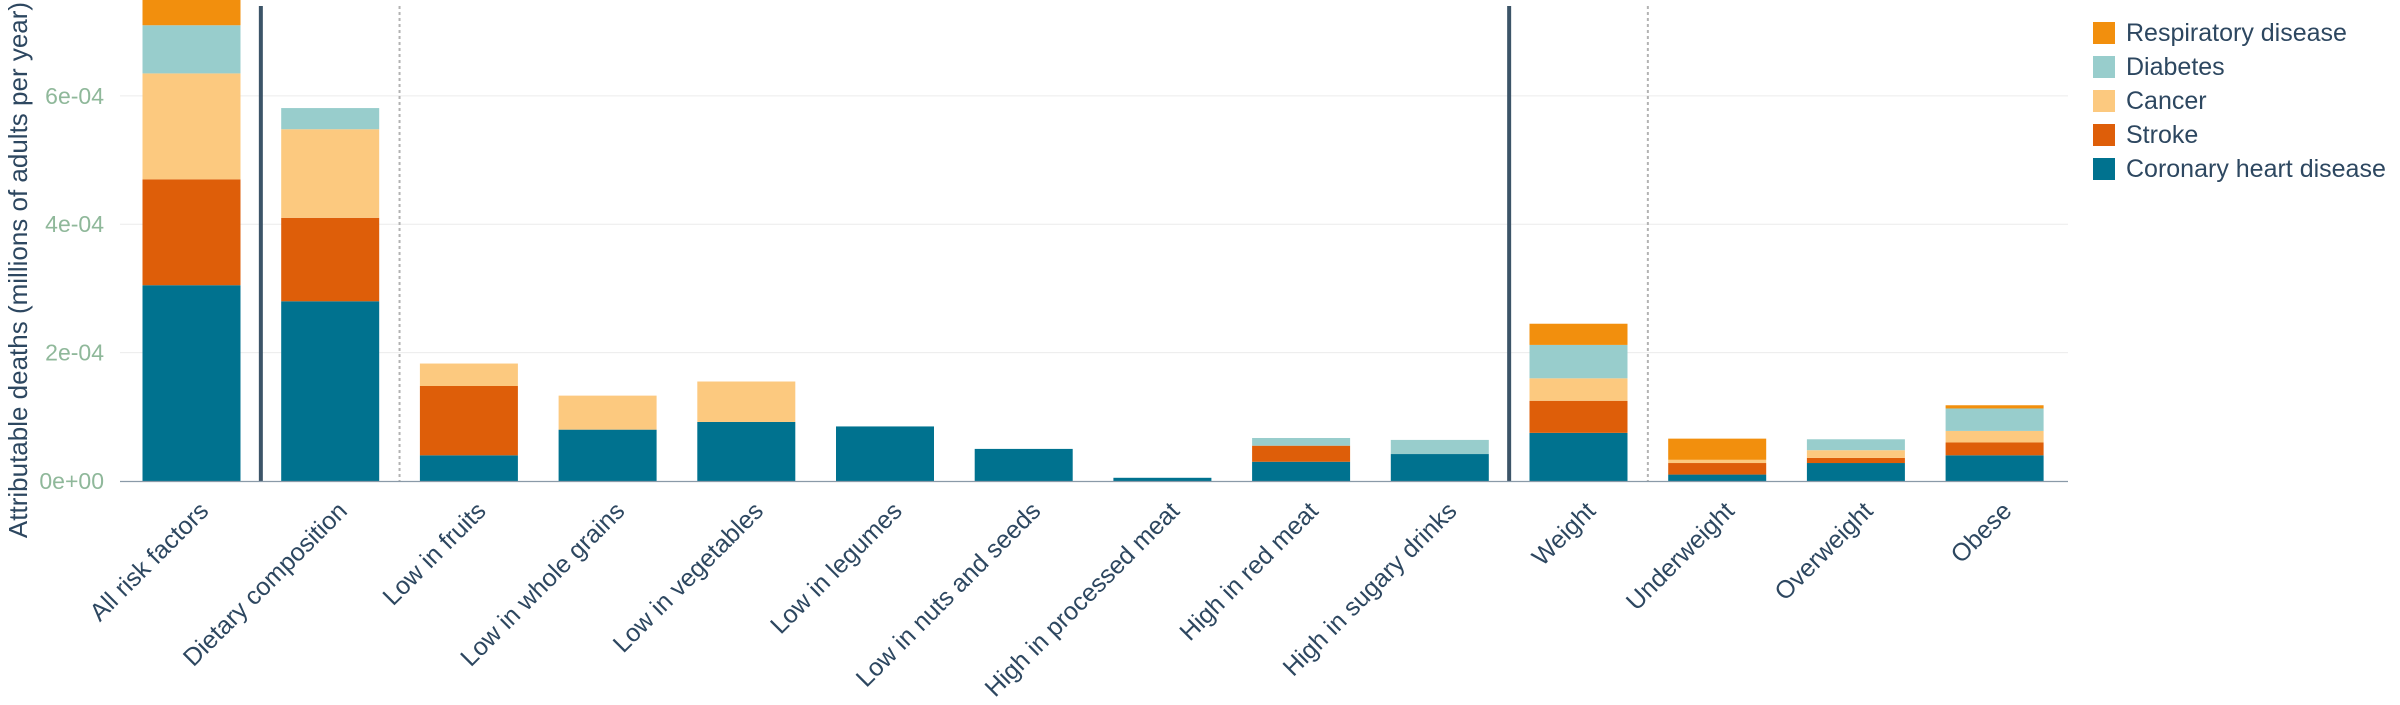  I want to click on legend-label: Cancer, so click(2166, 101).